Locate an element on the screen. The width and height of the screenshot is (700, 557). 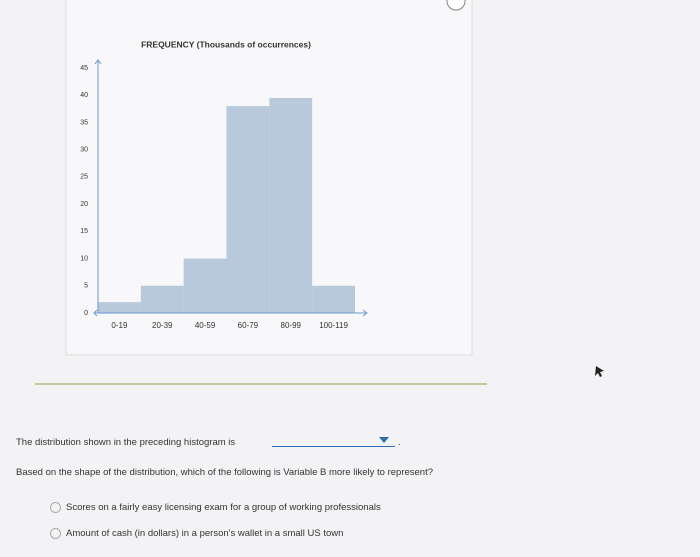
y-tick-label: 20 is located at coordinates (84, 204).